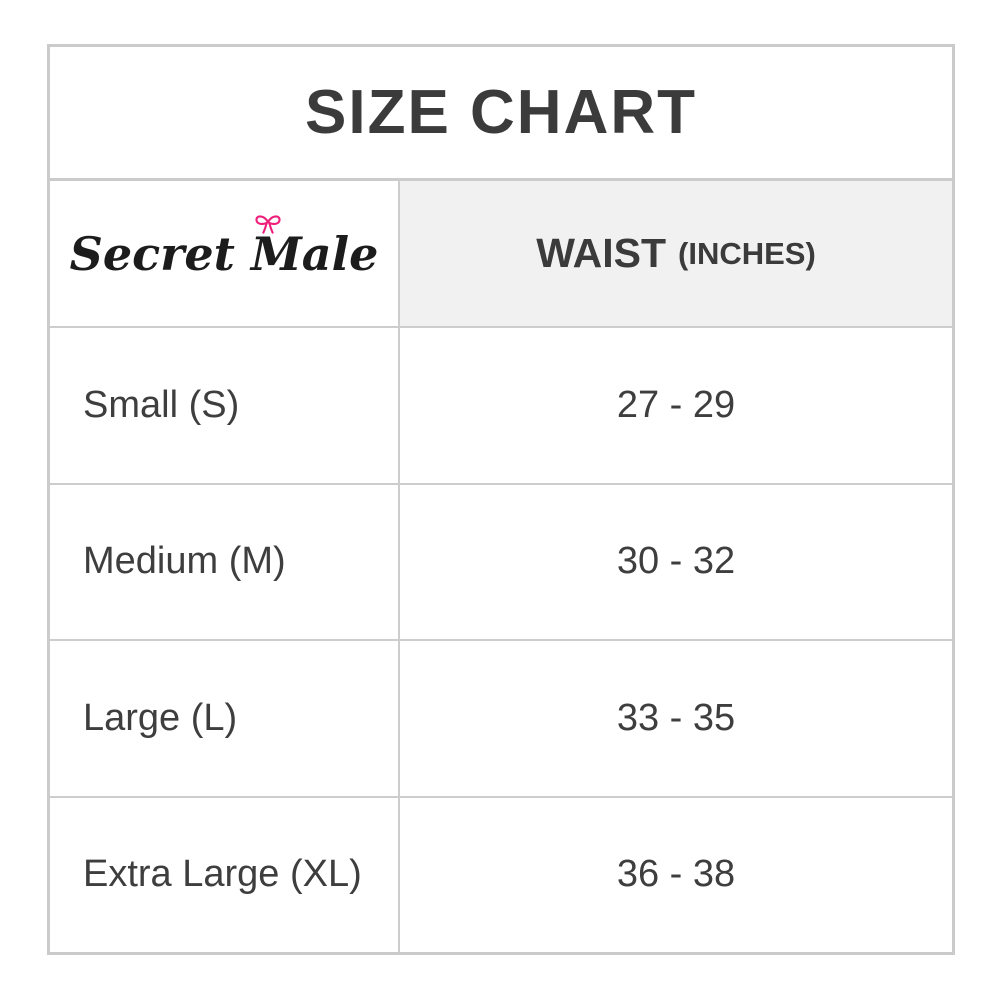 The image size is (1000, 1000). What do you see at coordinates (224, 873) in the screenshot?
I see `table-row-xlarge-size: Extra Large (XL)` at bounding box center [224, 873].